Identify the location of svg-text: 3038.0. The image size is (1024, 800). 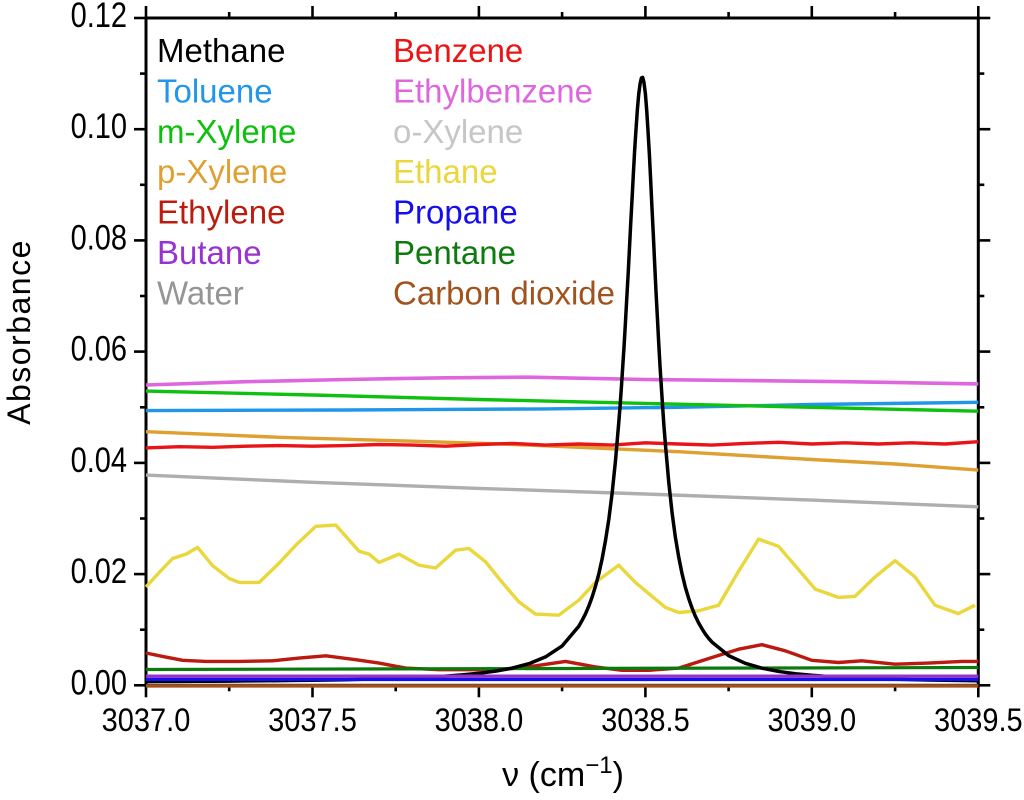
(479, 719).